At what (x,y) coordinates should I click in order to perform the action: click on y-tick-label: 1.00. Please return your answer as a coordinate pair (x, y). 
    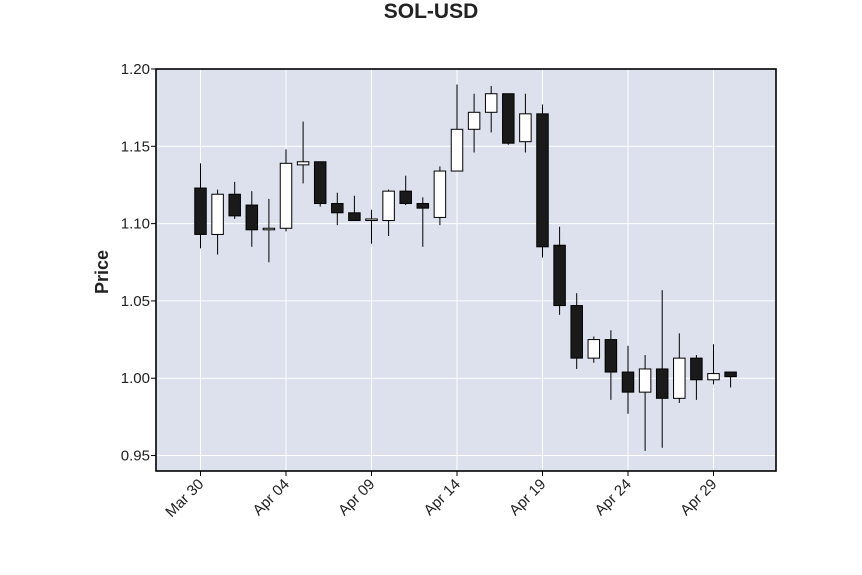
    Looking at the image, I should click on (135, 378).